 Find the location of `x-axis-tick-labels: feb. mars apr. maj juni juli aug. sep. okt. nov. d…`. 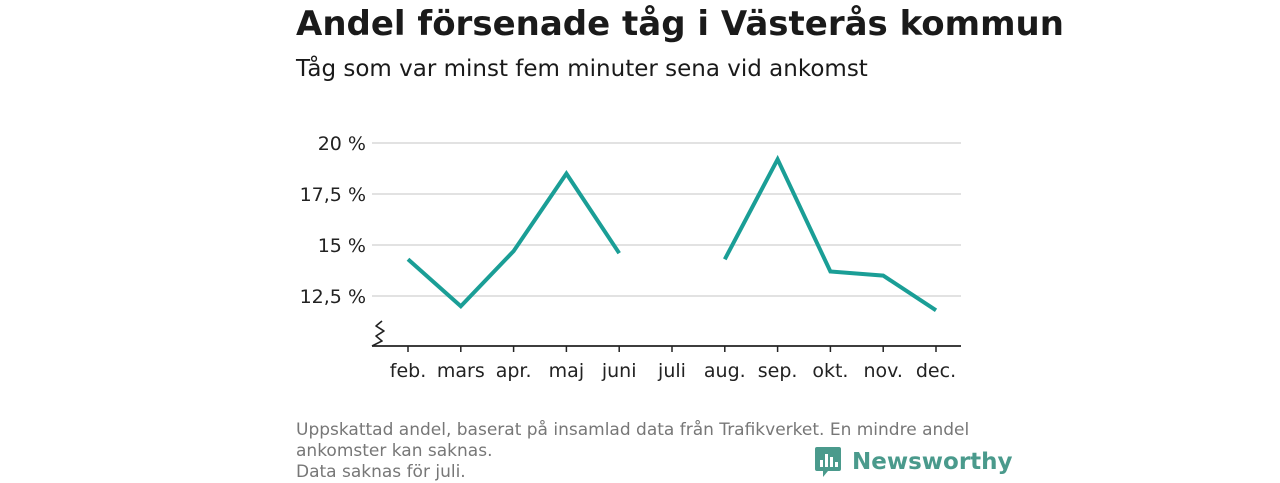

x-axis-tick-labels: feb. mars apr. maj juni juli aug. sep. okt. nov. d… is located at coordinates (673, 371).